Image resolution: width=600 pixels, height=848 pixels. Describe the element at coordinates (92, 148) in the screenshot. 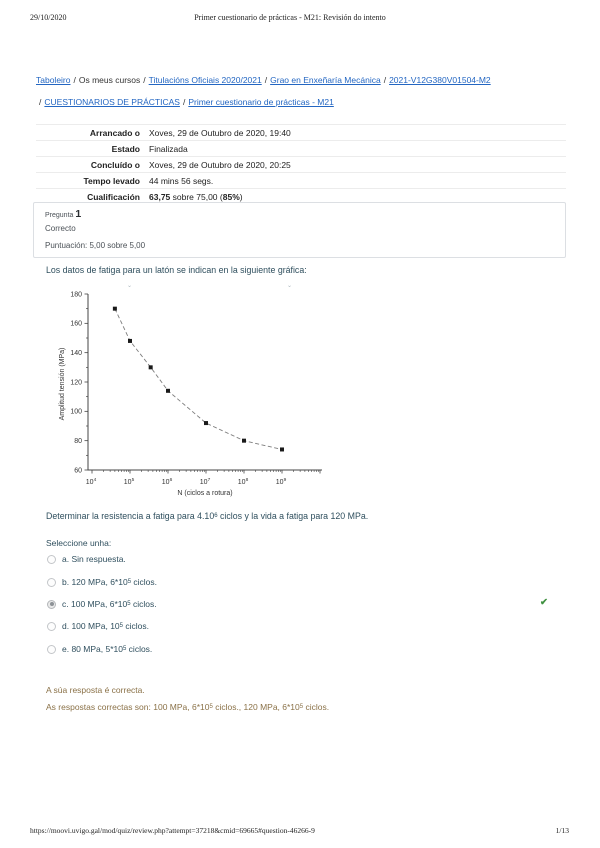

I see `summary-label: Estado` at that location.